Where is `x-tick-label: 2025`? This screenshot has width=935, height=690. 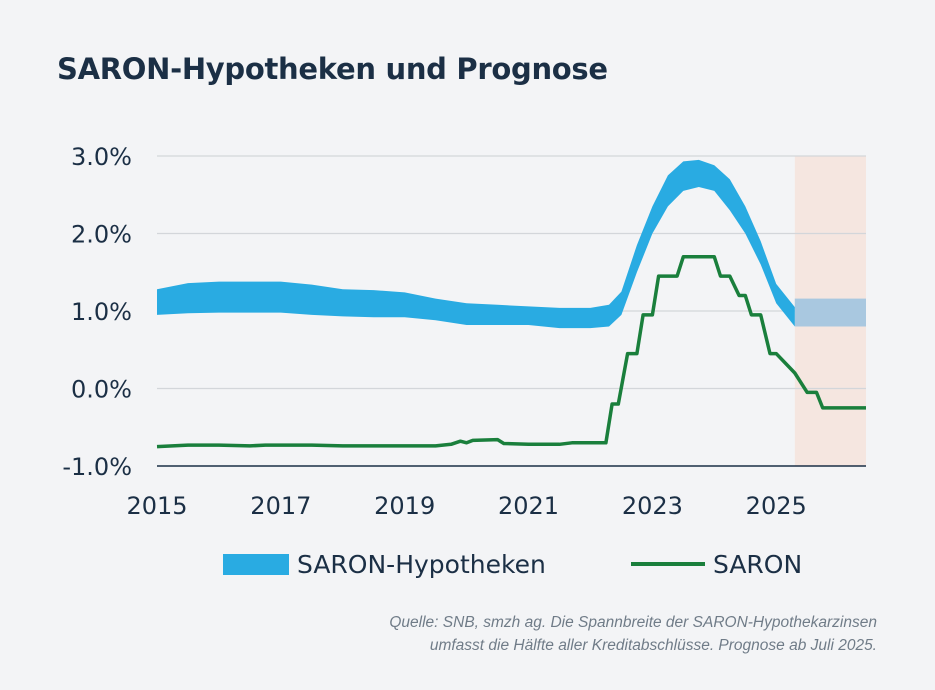 x-tick-label: 2025 is located at coordinates (776, 506).